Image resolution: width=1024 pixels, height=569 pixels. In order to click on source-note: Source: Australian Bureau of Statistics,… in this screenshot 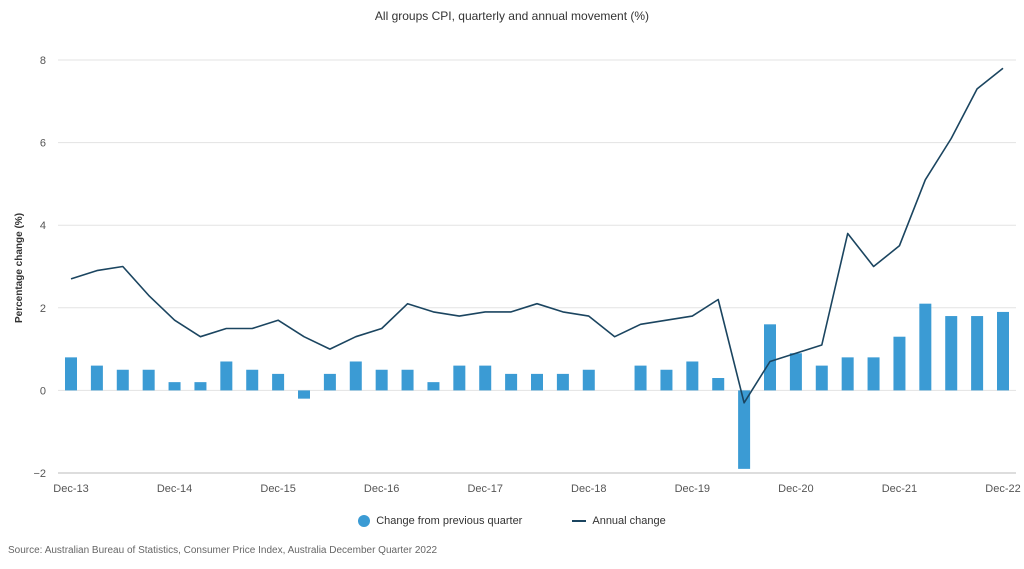, I will do `click(223, 550)`.